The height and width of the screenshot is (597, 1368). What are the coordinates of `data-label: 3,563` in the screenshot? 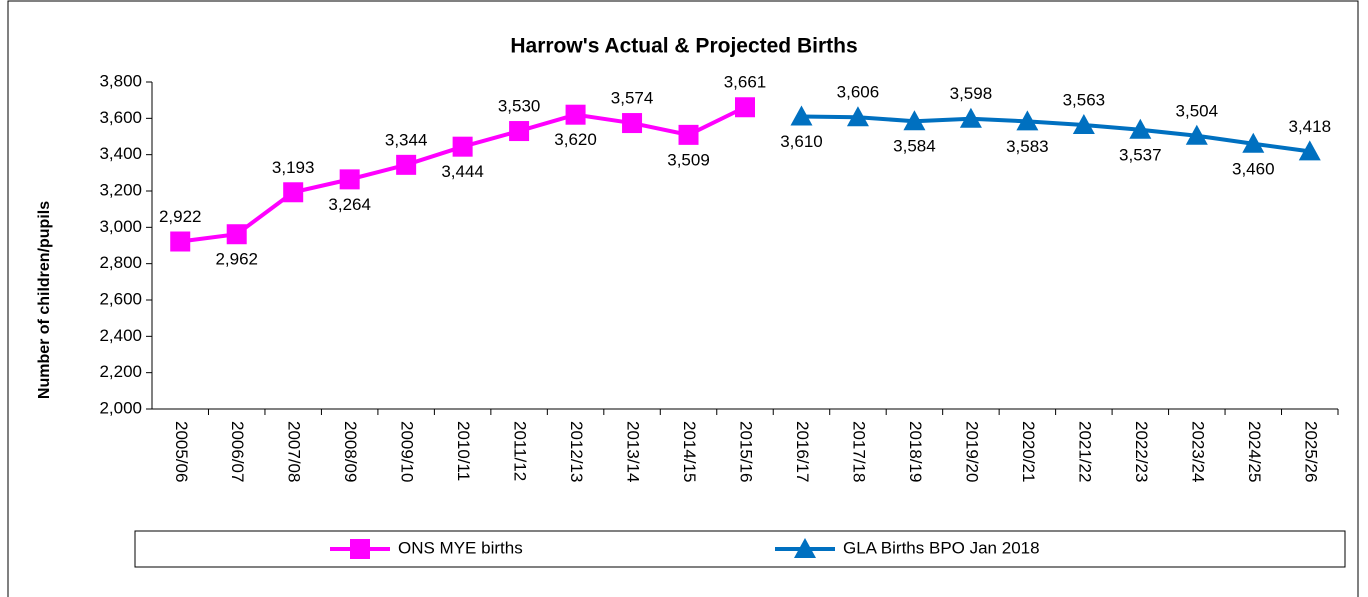 It's located at (1084, 100).